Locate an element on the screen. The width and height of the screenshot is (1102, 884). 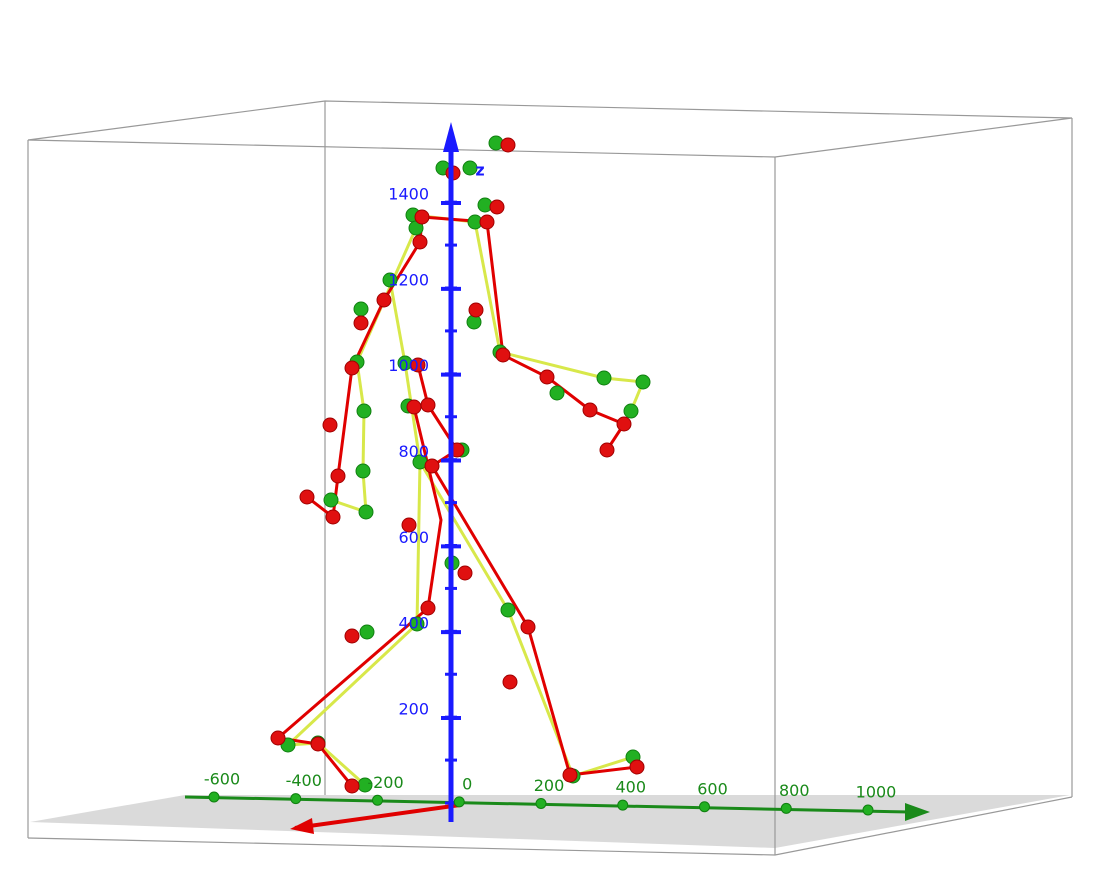
y-tick-label: 800 is located at coordinates (794, 790).